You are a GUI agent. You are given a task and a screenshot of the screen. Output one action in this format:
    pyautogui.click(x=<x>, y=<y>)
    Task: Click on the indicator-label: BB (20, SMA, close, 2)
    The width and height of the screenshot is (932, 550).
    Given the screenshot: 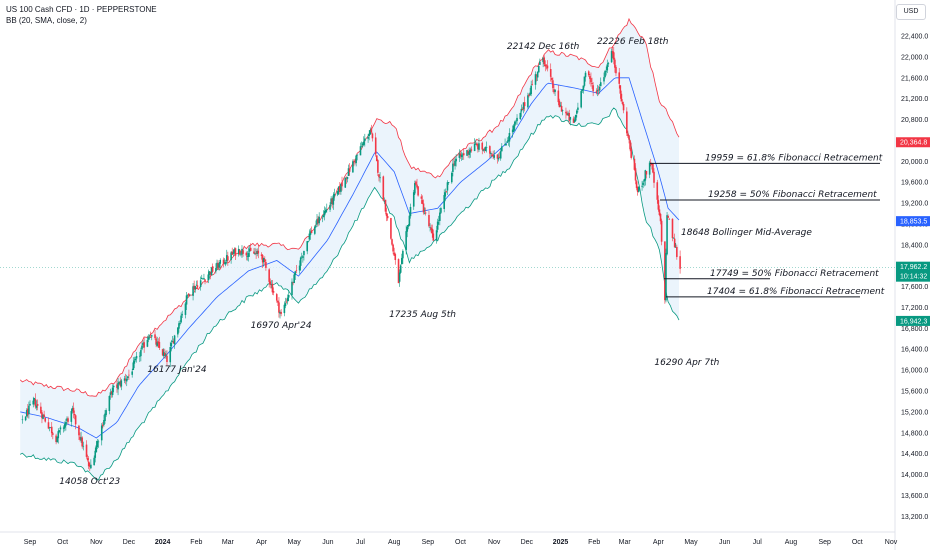 What is the action you would take?
    pyautogui.click(x=46, y=20)
    